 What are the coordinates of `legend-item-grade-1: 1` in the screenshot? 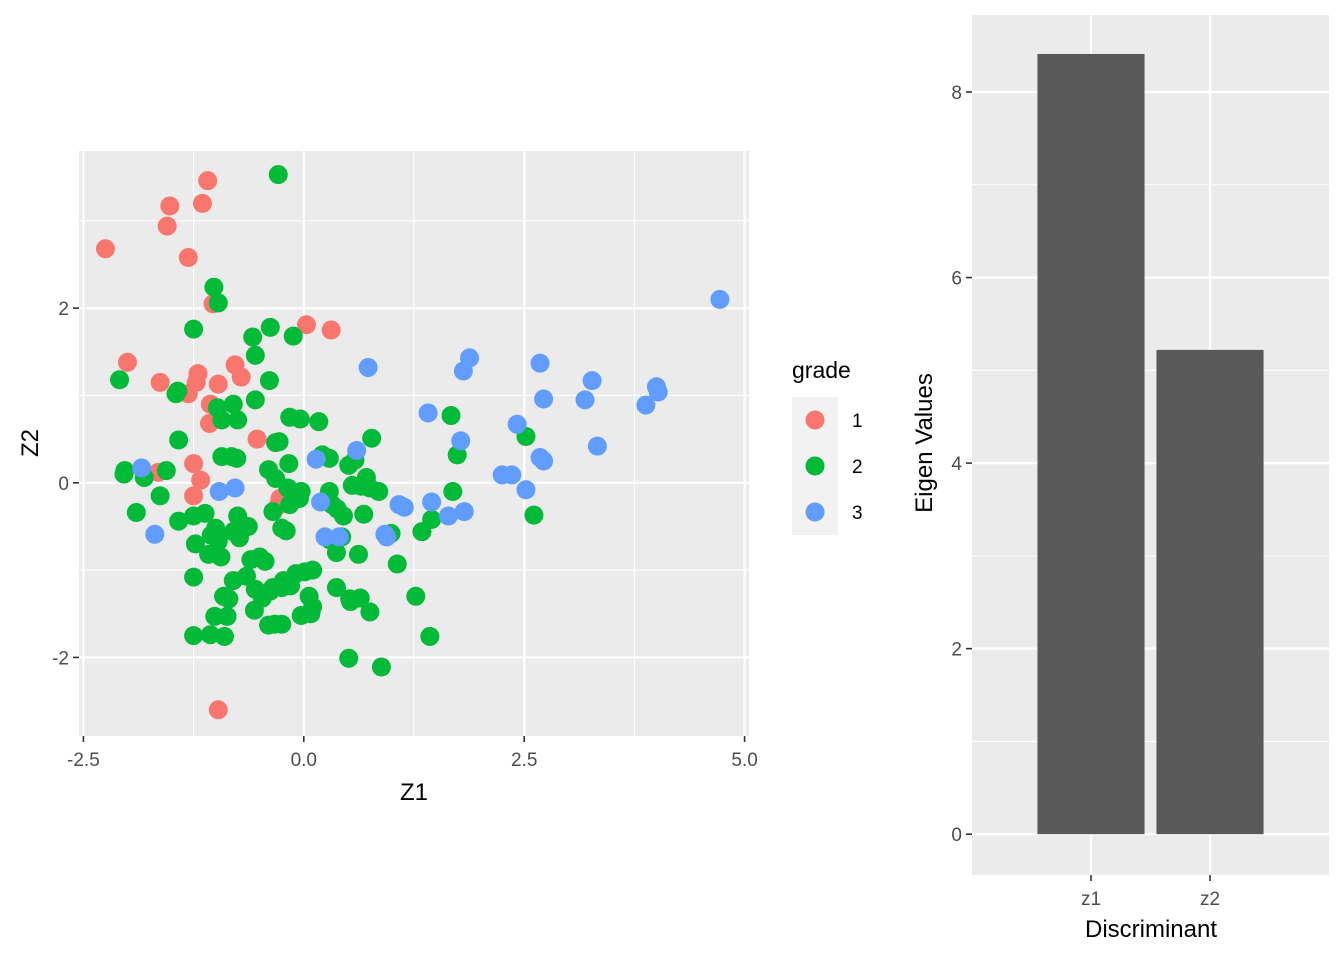 It's located at (827, 420).